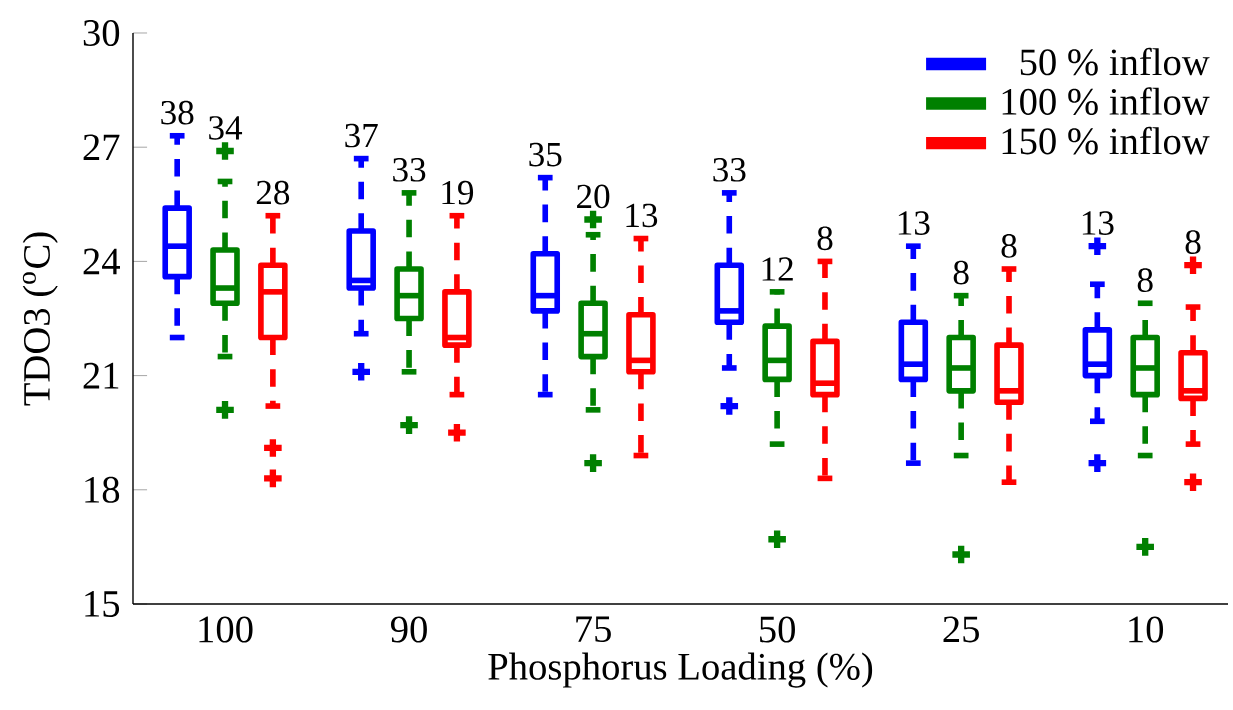 Image resolution: width=1233 pixels, height=710 pixels. What do you see at coordinates (101, 375) in the screenshot?
I see `y-tick-label: 21` at bounding box center [101, 375].